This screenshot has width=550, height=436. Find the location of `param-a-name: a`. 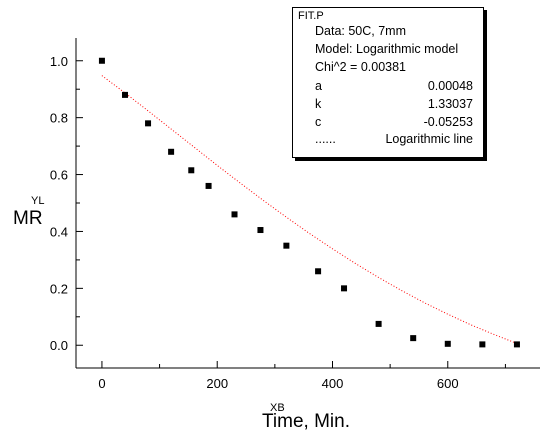

param-a-name: a is located at coordinates (318, 86).